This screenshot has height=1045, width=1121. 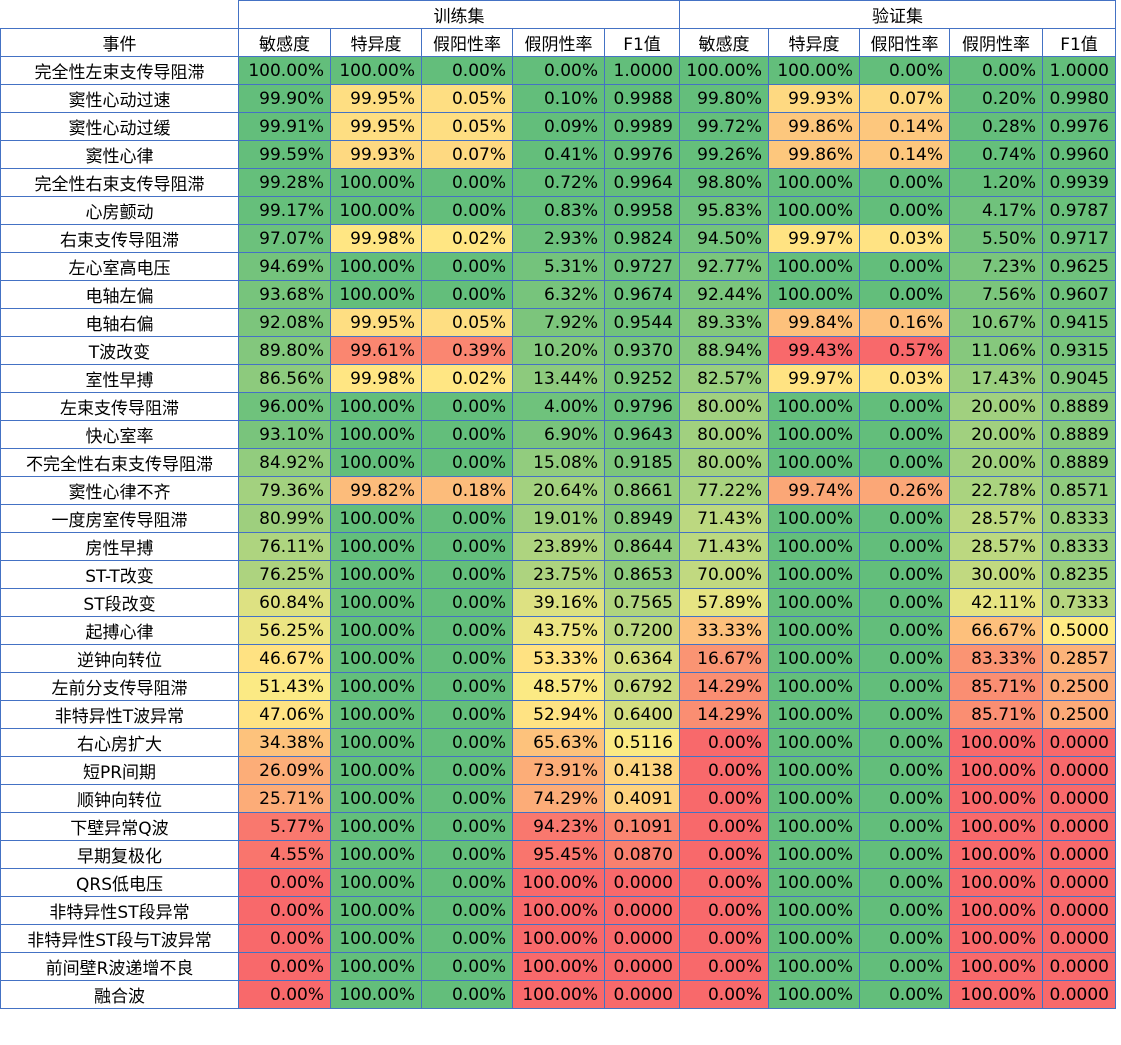 What do you see at coordinates (814, 350) in the screenshot?
I see `val-specificity-cell: 99.43%` at bounding box center [814, 350].